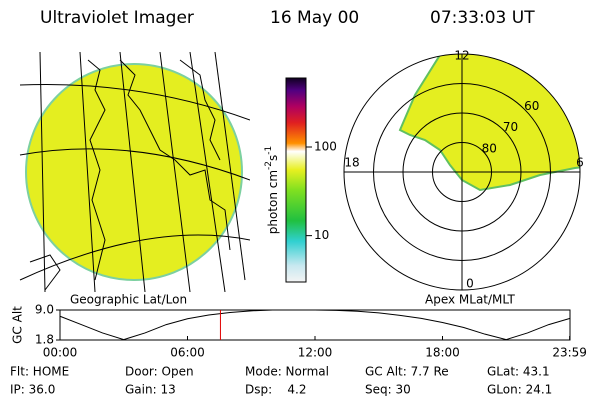  I want to click on info-field: Seq: 30, so click(388, 390).